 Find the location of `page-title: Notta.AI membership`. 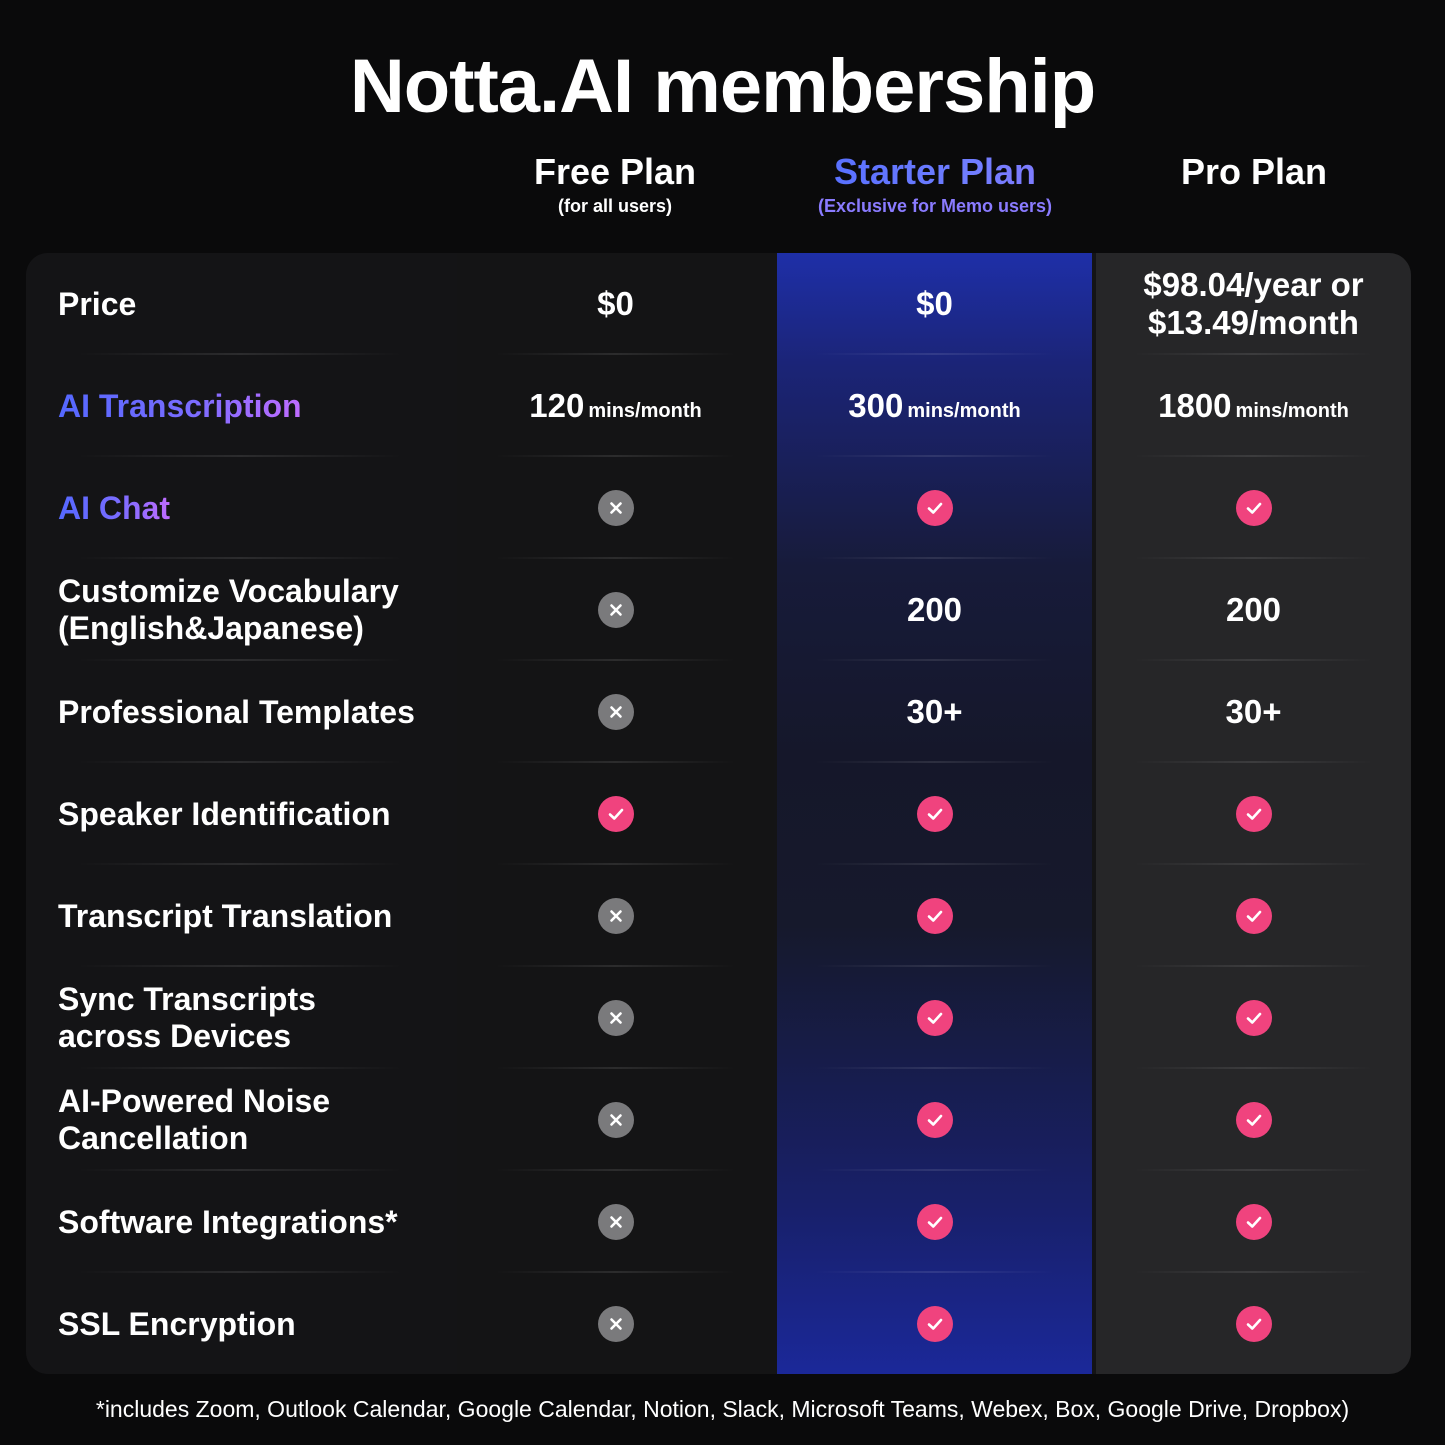

page-title: Notta.AI membership is located at coordinates (722, 86).